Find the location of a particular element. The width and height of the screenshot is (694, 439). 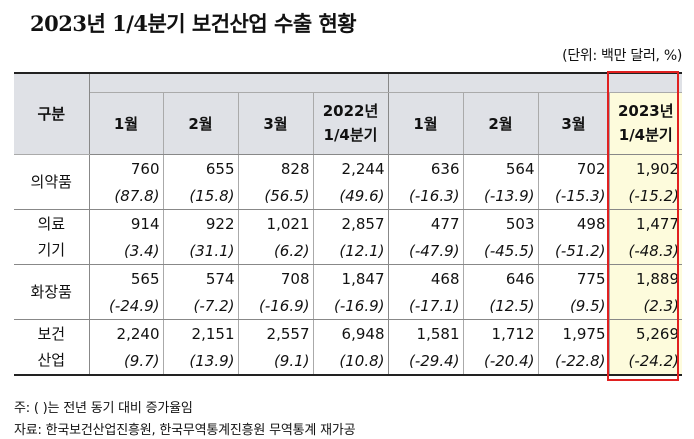

growth-cell: (9.5) is located at coordinates (573, 306).